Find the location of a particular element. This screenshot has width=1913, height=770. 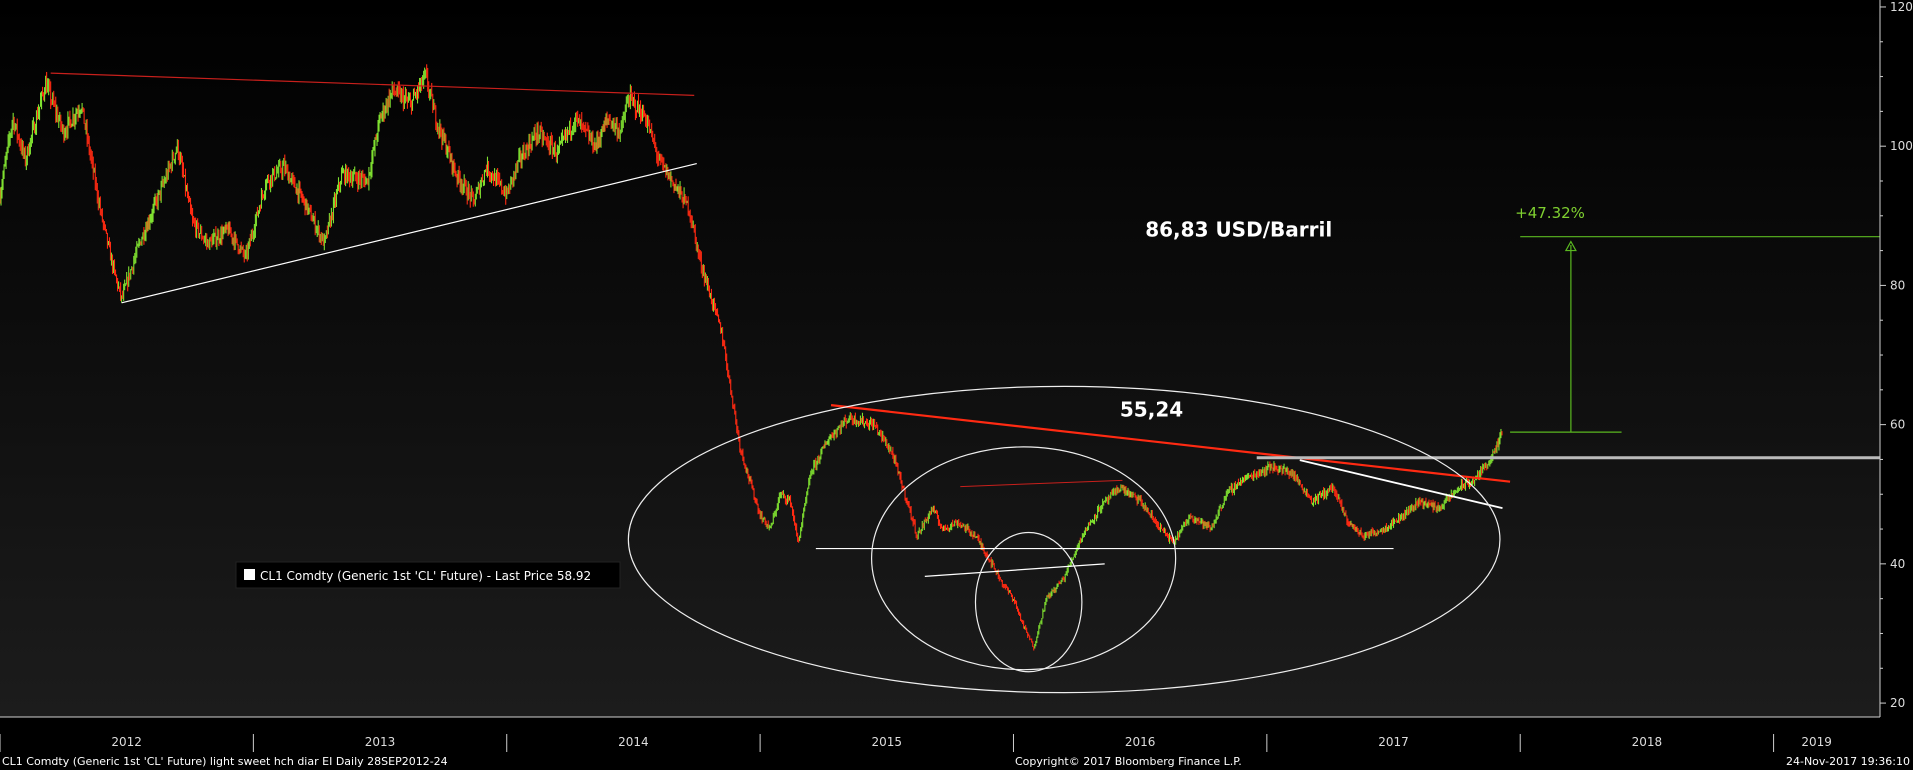

footer-right-text: 24-Nov-2017 19:36:10 is located at coordinates (1848, 761).